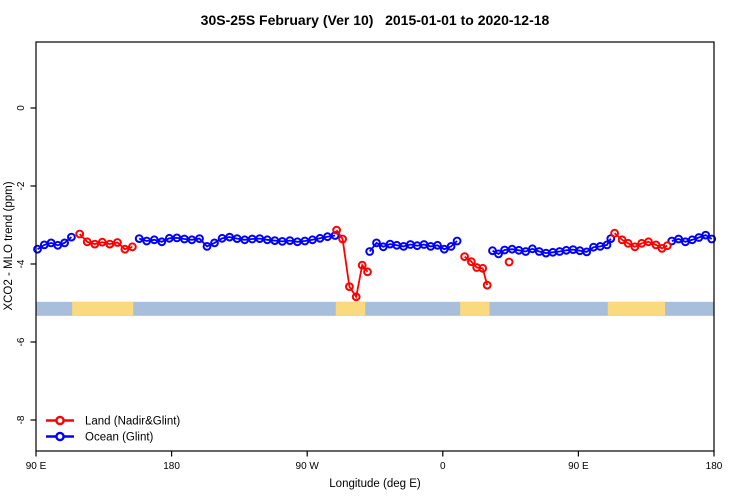  What do you see at coordinates (9, 245) in the screenshot?
I see `y-axis-label: XCO2 - MLO trend (ppm)` at bounding box center [9, 245].